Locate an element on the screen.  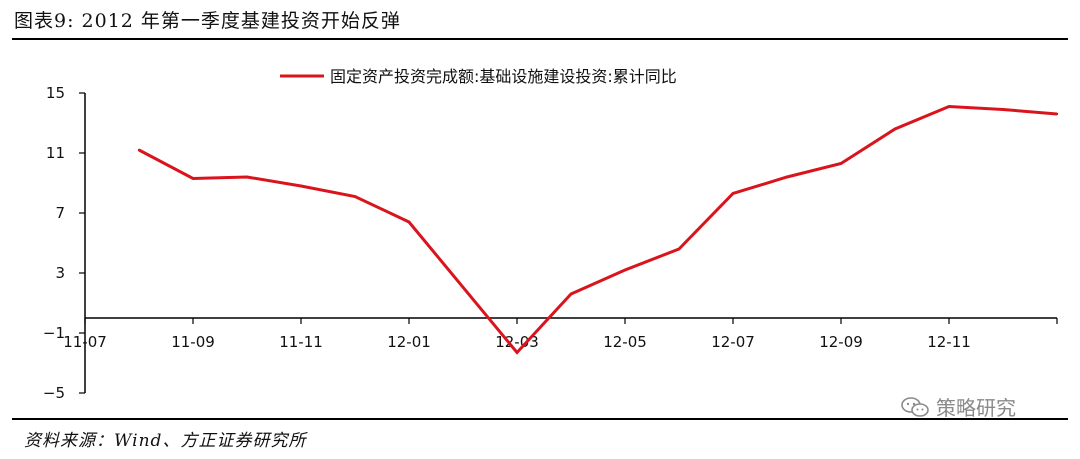
figure-title: 图表9: 2012 年第一季度基建投资开始反弹 is located at coordinates (207, 21).